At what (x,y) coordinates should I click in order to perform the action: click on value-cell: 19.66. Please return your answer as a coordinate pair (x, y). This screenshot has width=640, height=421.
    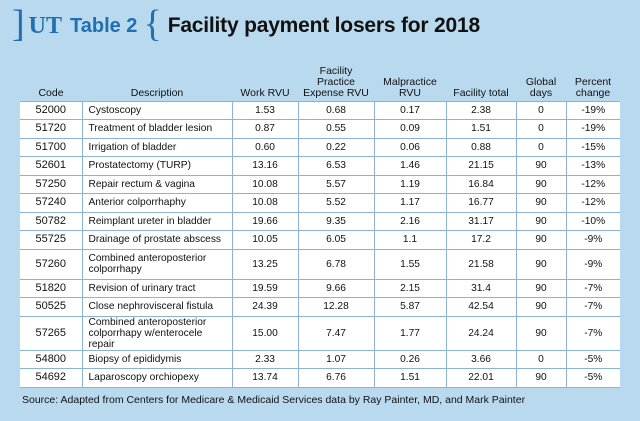
    Looking at the image, I should click on (264, 221).